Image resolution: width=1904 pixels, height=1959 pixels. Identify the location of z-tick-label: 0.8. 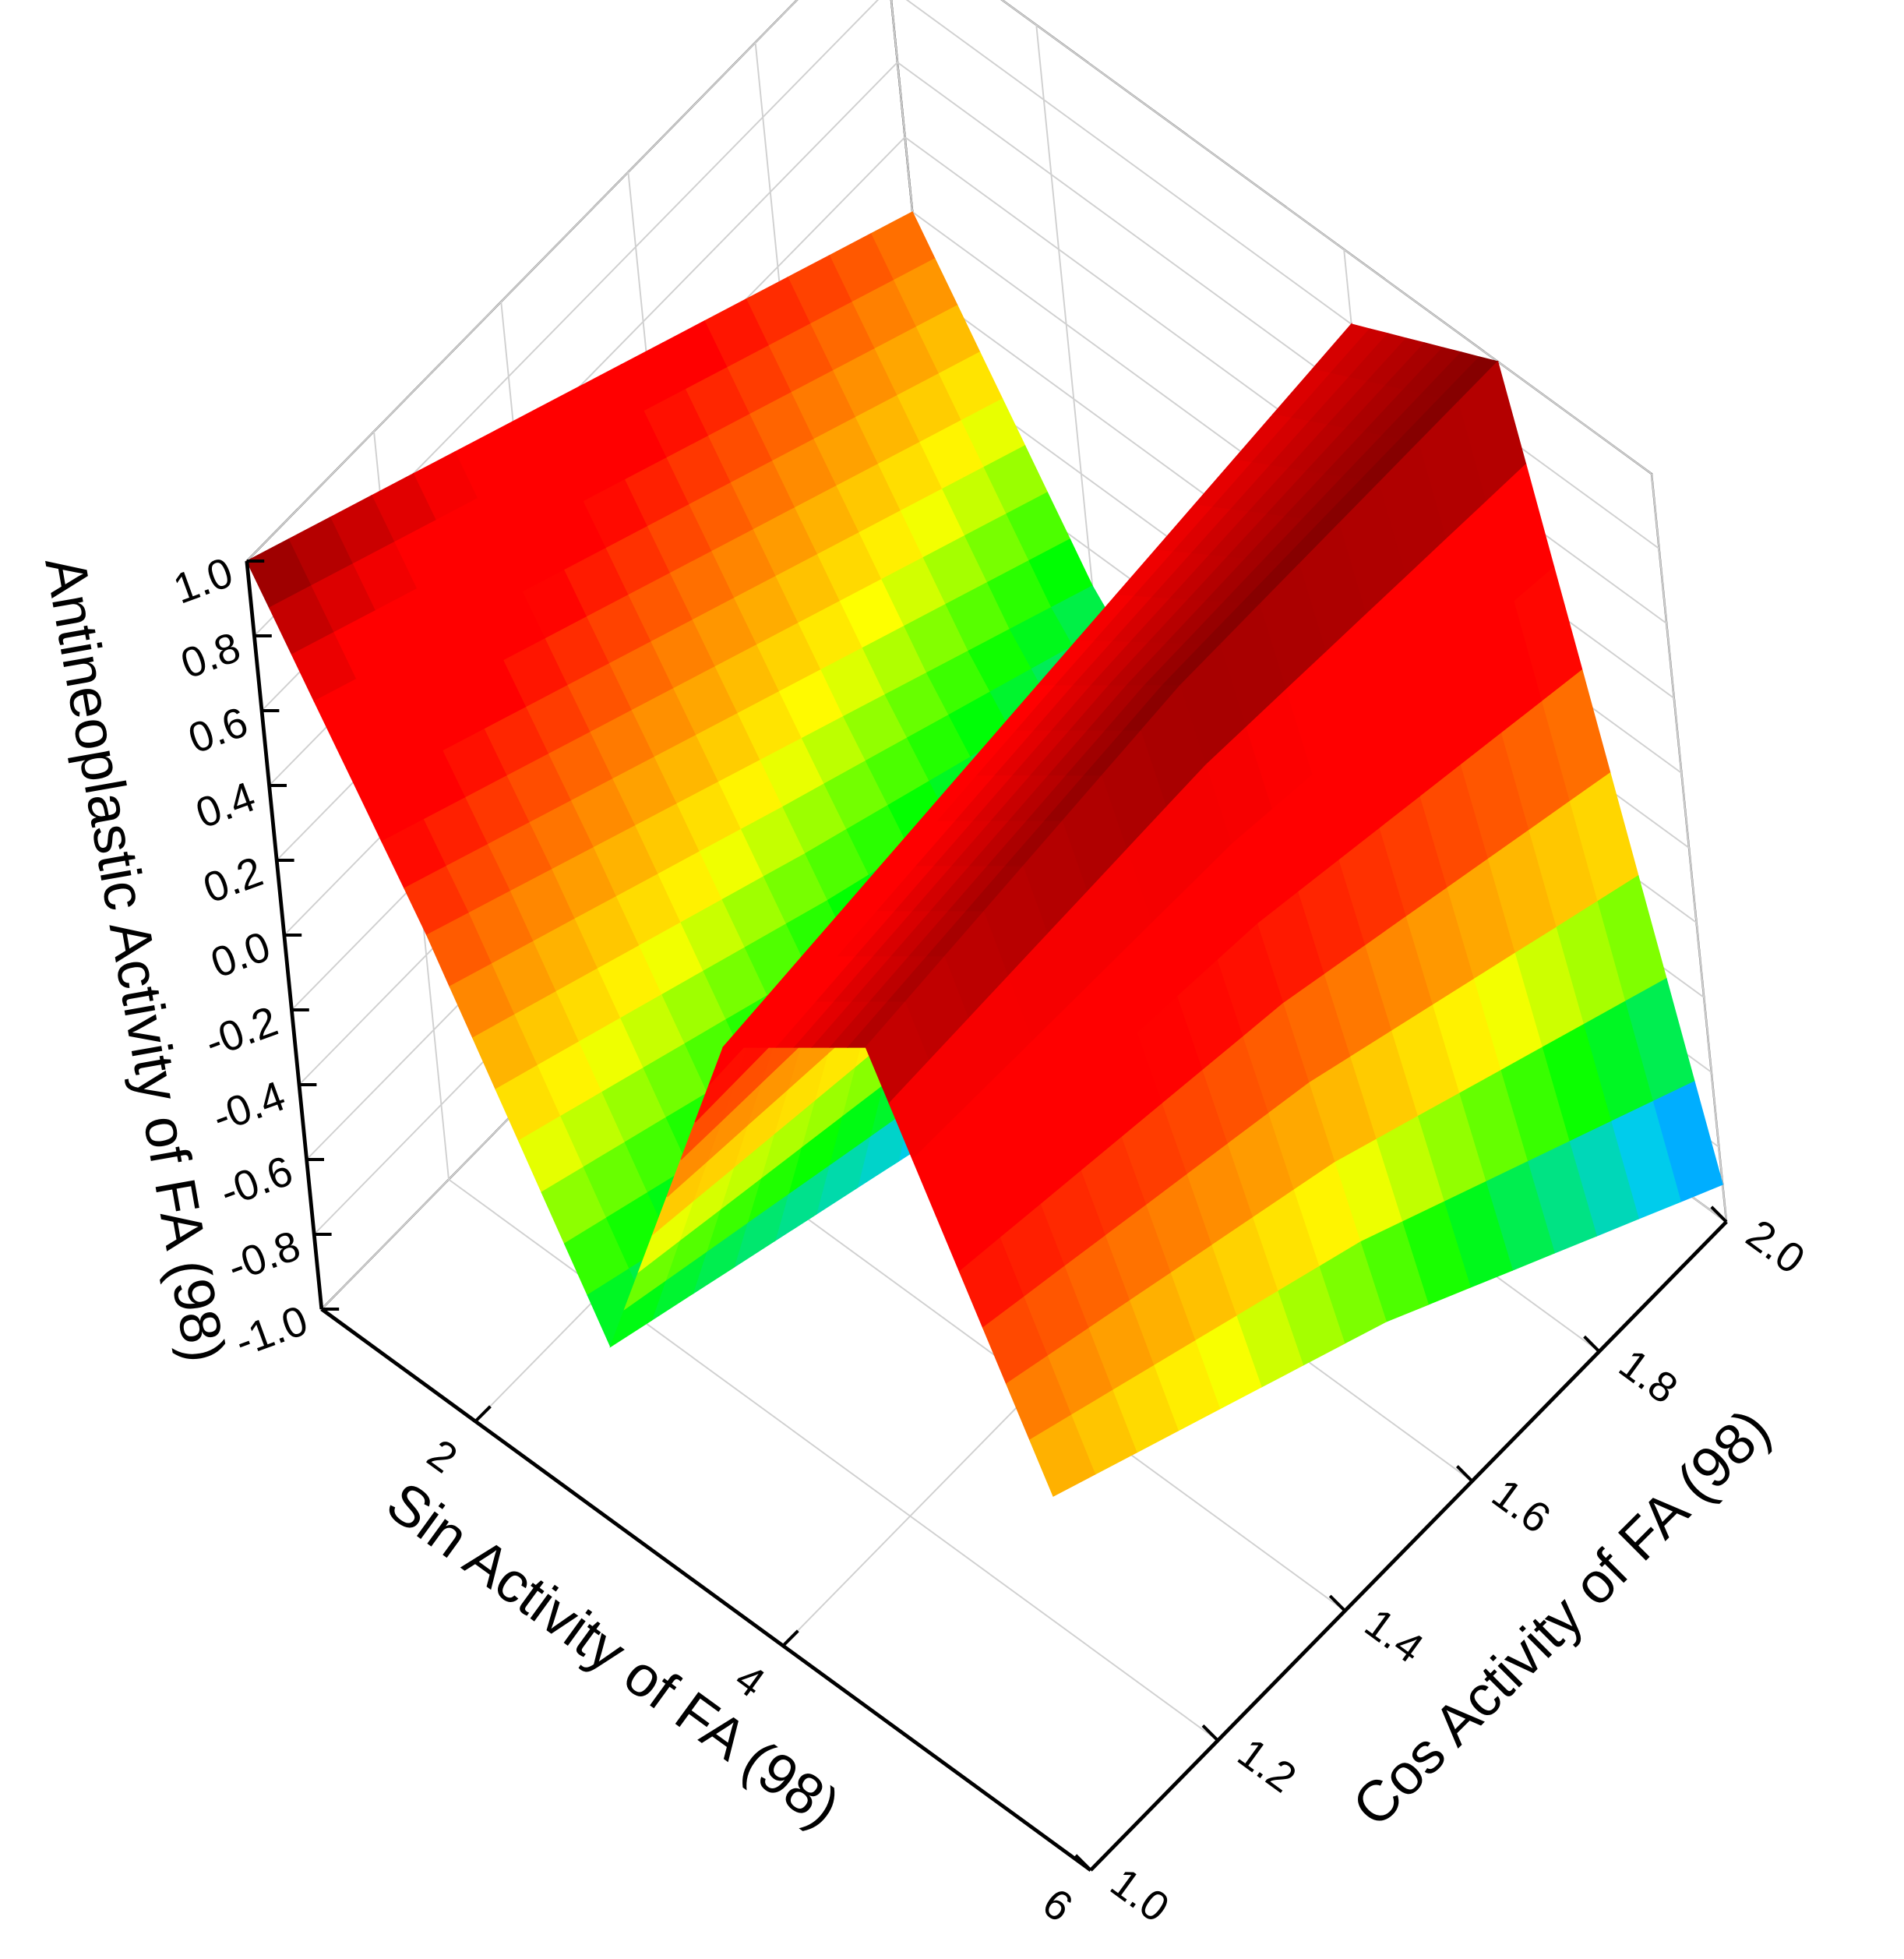
(210, 655).